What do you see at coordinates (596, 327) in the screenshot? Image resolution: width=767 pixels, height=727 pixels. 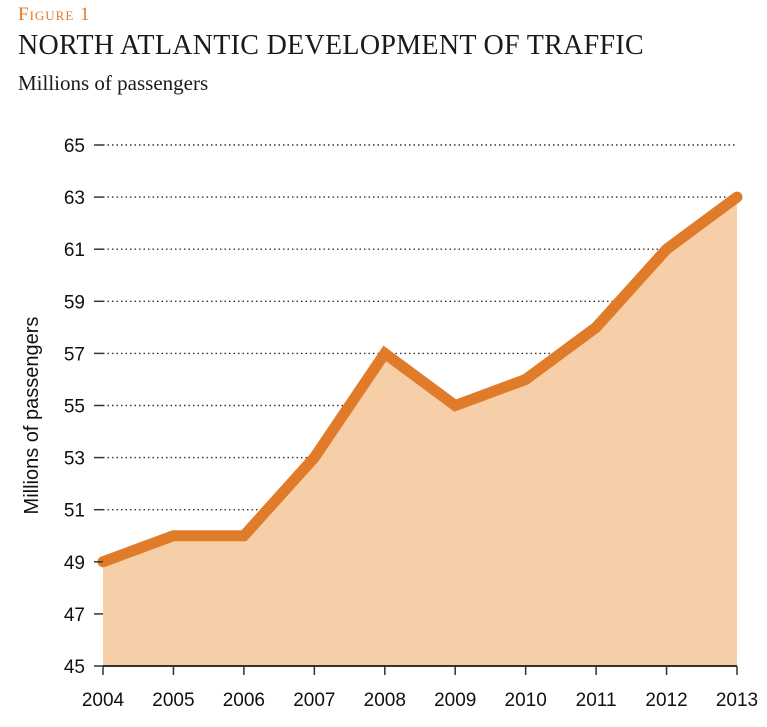 I see `data-point-2011` at bounding box center [596, 327].